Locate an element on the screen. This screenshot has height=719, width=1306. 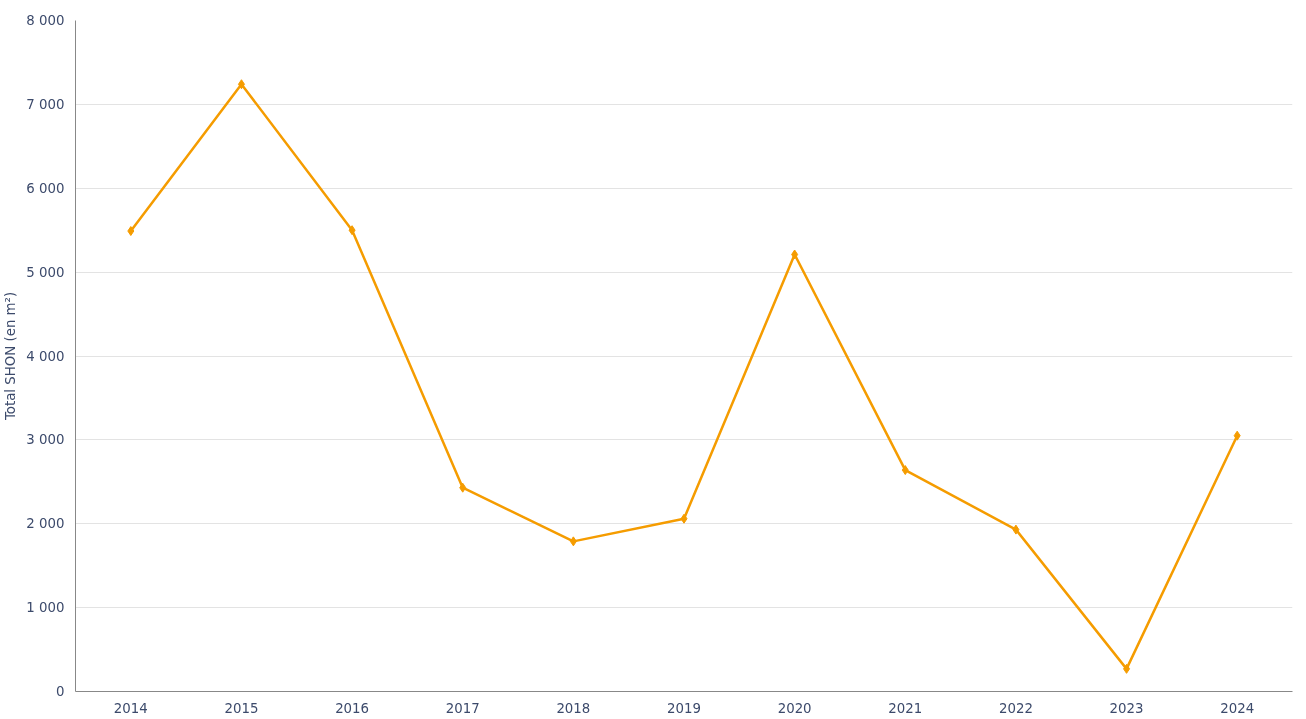
y-axis-title: Total SHON (en m²) is located at coordinates (11, 356).